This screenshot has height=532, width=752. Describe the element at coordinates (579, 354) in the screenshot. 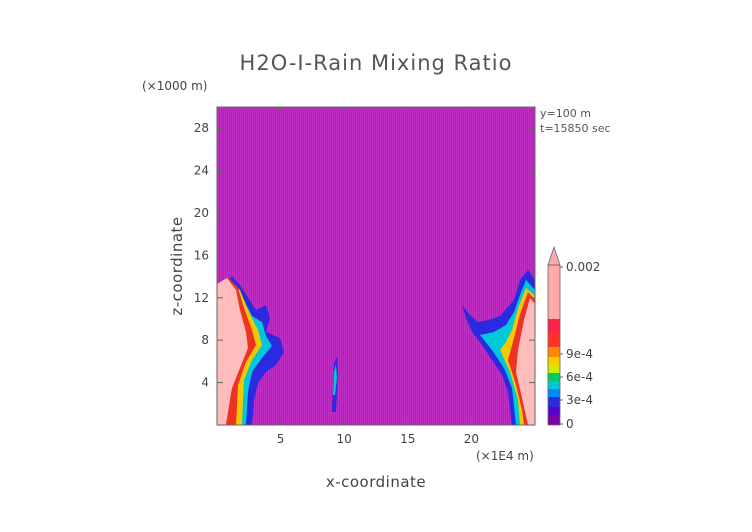

I see `colorbar-tick-label: 9e-4` at that location.